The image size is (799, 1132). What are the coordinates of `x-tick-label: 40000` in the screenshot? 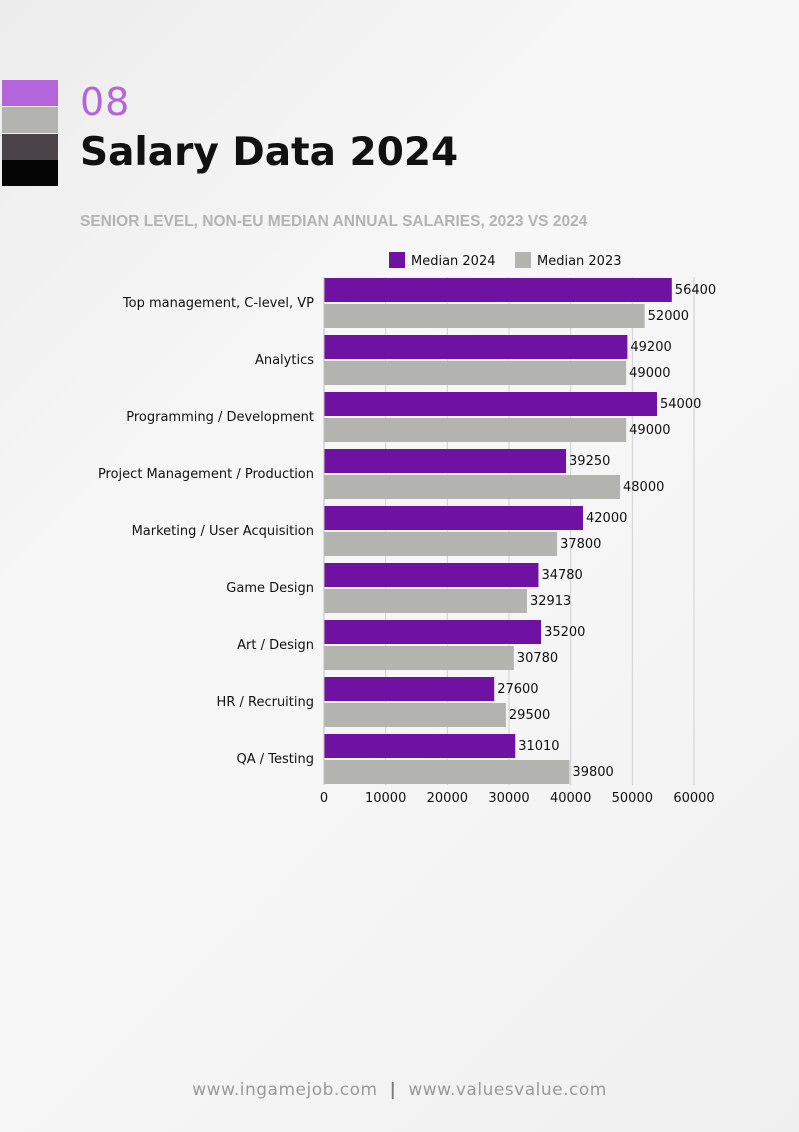 It's located at (570, 798).